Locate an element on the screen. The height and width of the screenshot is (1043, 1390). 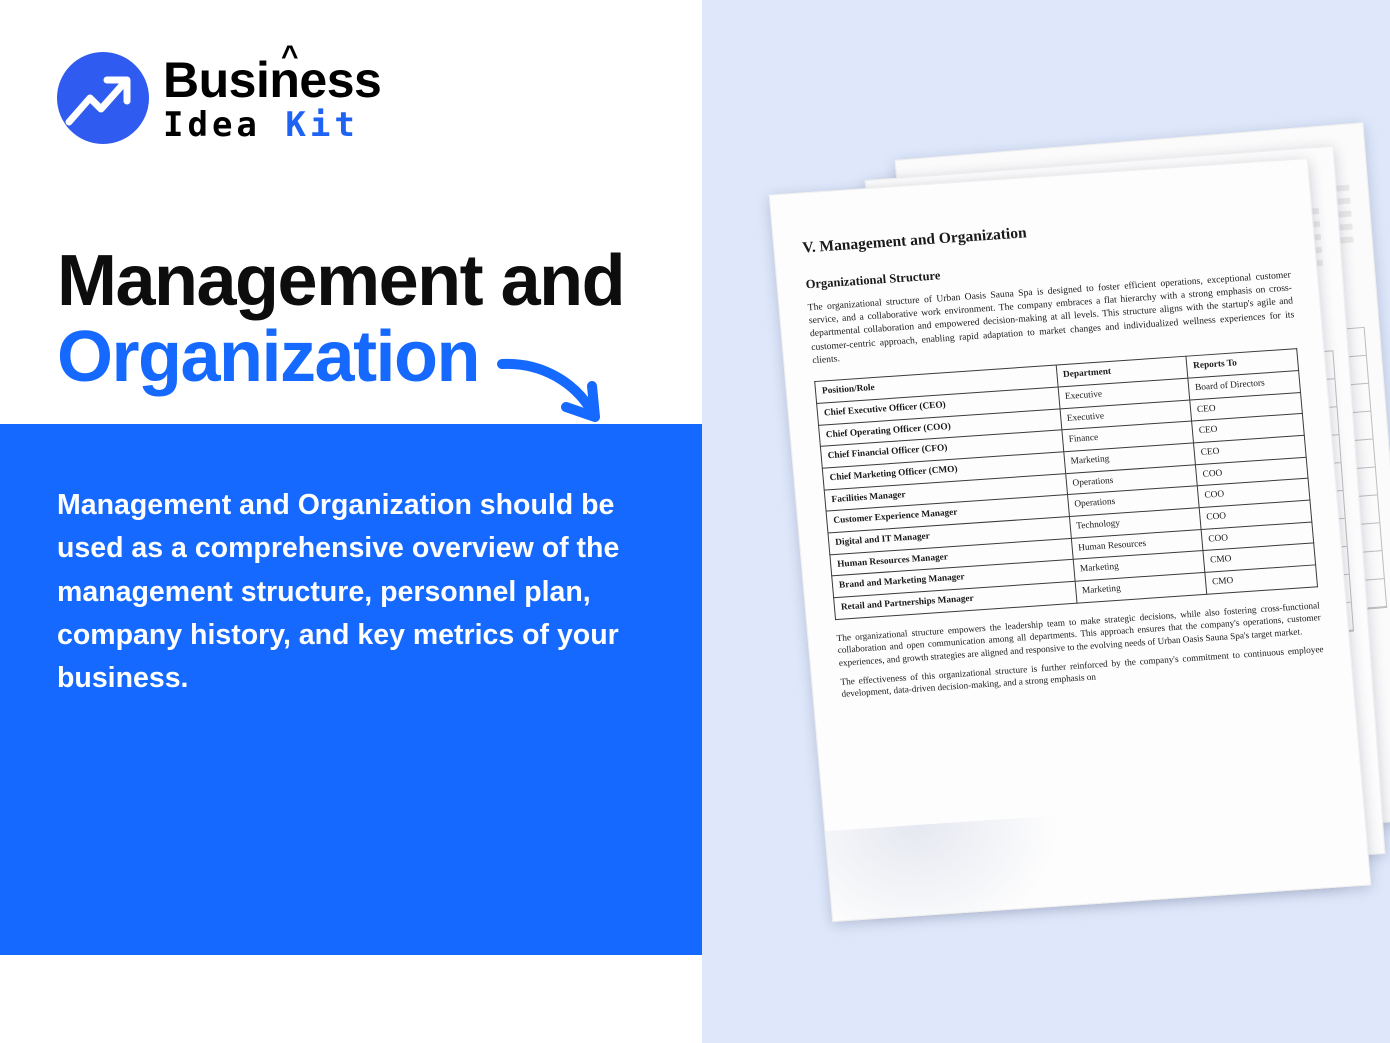
brand-business-text: Business is located at coordinates (272, 79).